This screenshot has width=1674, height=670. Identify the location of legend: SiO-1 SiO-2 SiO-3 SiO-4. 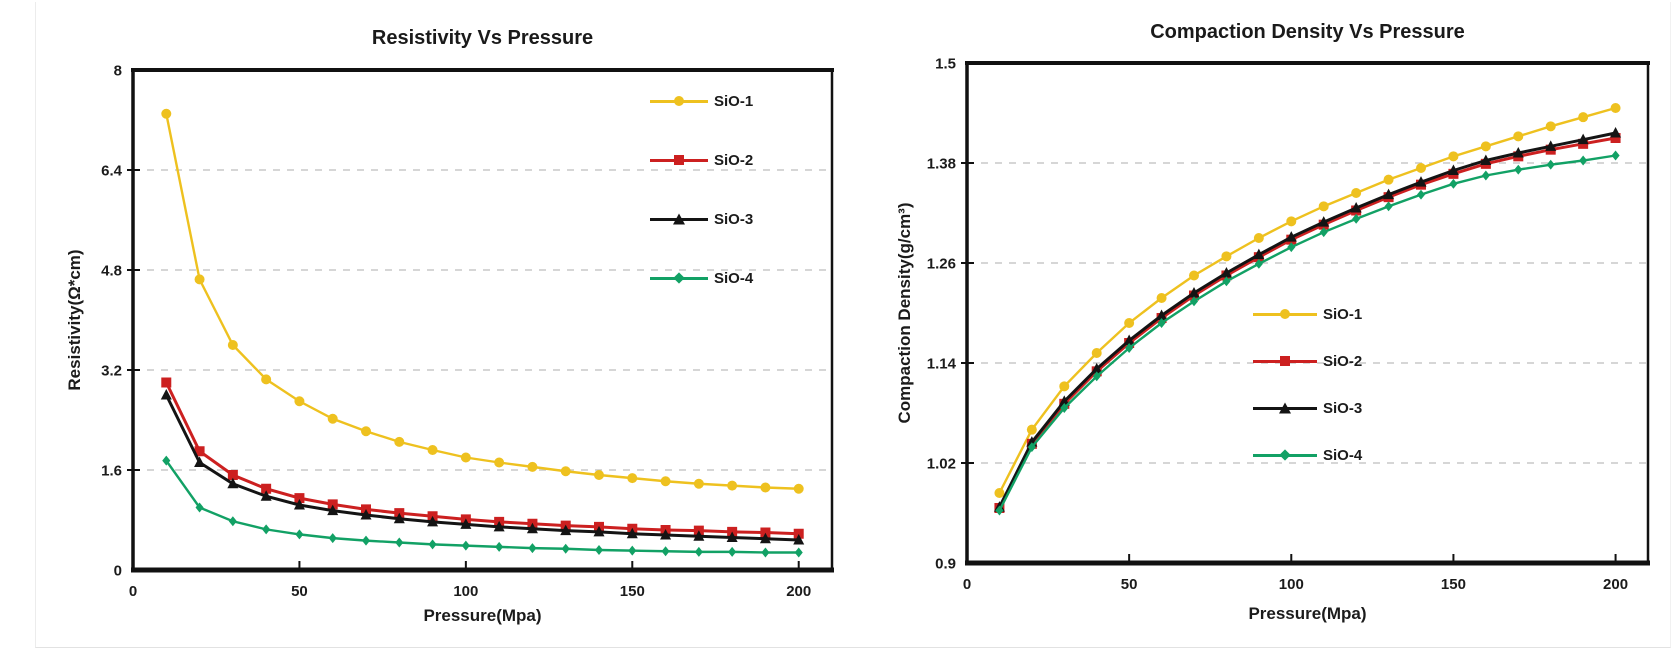
(1308, 400).